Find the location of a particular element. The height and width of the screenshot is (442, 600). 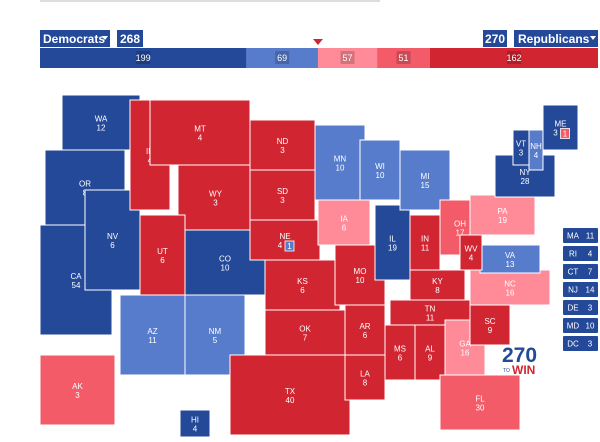

state-abbr: MO is located at coordinates (360, 271).